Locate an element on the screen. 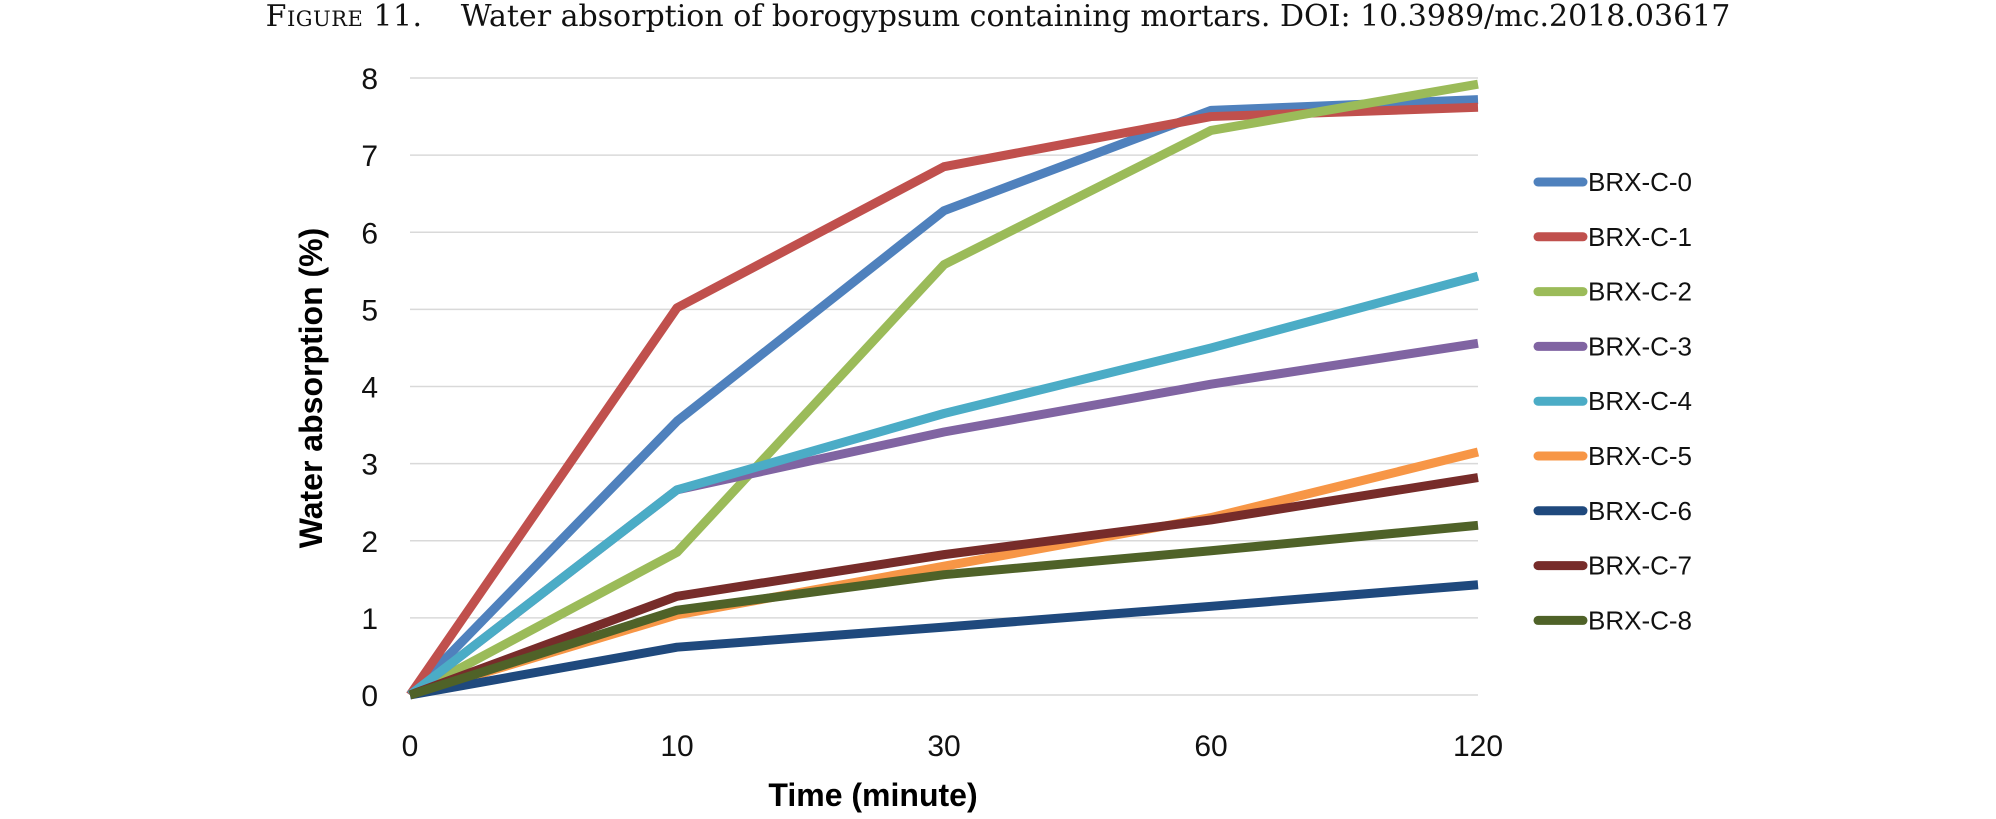 This screenshot has width=1996, height=819. legend-label: BRX-C-8 is located at coordinates (1640, 620).